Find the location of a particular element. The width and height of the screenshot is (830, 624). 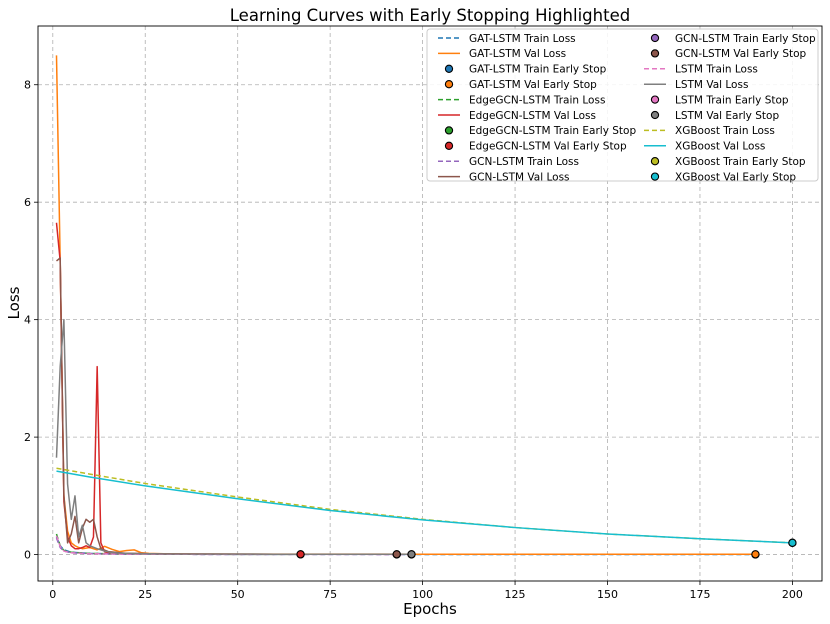

y-tick-label: 6 is located at coordinates (27, 202).